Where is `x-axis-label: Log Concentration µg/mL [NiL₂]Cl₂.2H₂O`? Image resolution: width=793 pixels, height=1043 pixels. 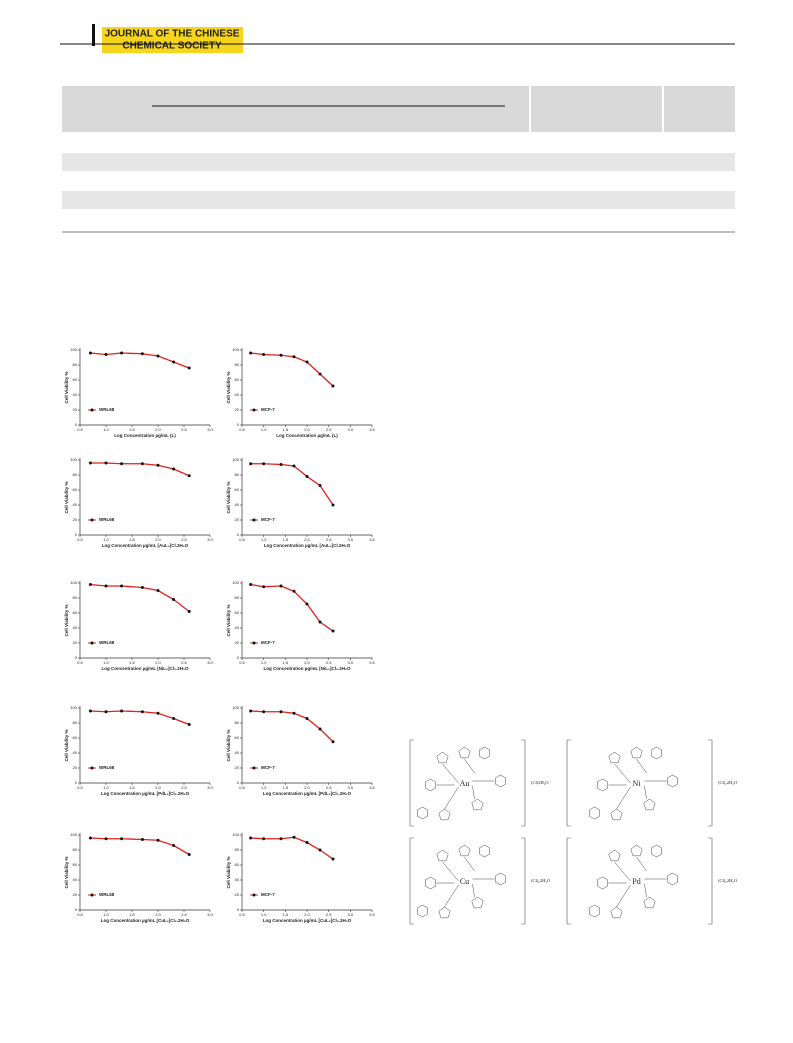 x-axis-label: Log Concentration µg/mL [NiL₂]Cl₂.2H₂O is located at coordinates (307, 668).